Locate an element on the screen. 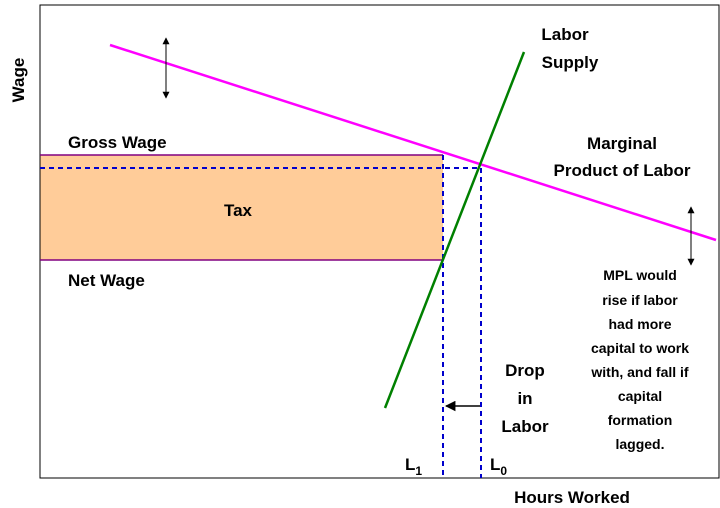  mpl-note-line: lagged. is located at coordinates (639, 444).